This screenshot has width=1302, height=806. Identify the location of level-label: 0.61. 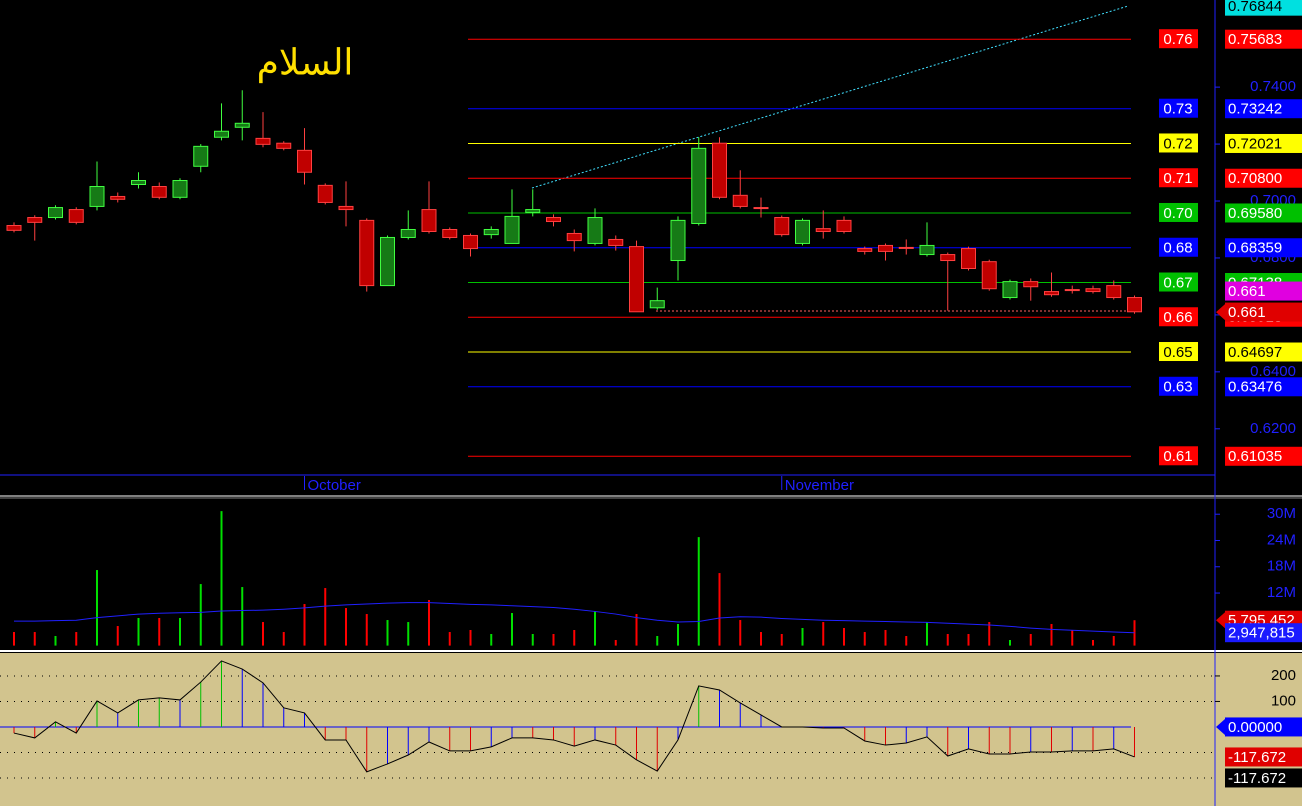
(1177, 456).